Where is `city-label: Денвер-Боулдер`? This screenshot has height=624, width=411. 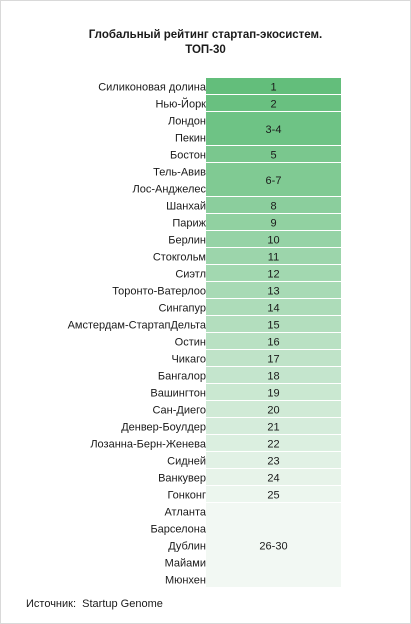 city-label: Денвер-Боулдер is located at coordinates (163, 428).